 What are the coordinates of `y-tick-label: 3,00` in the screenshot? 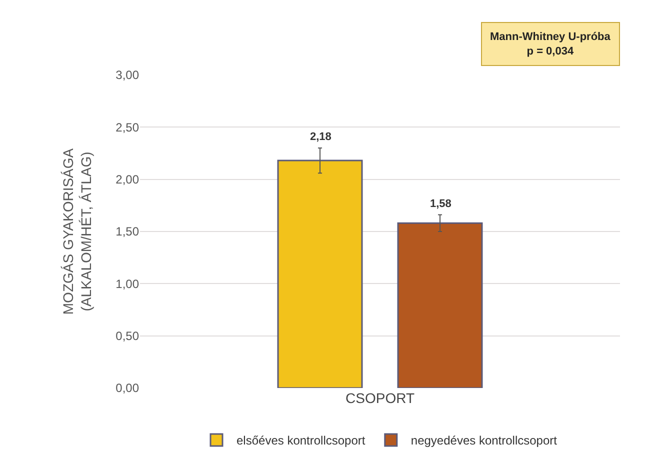 It's located at (128, 75).